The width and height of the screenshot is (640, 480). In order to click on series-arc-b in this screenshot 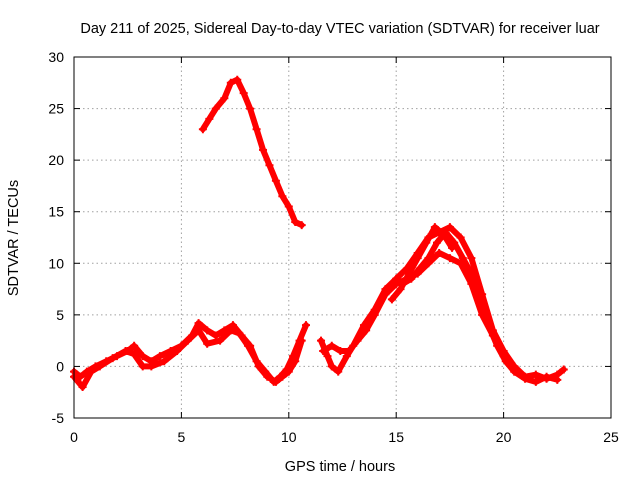, I will do `click(190, 356)`.